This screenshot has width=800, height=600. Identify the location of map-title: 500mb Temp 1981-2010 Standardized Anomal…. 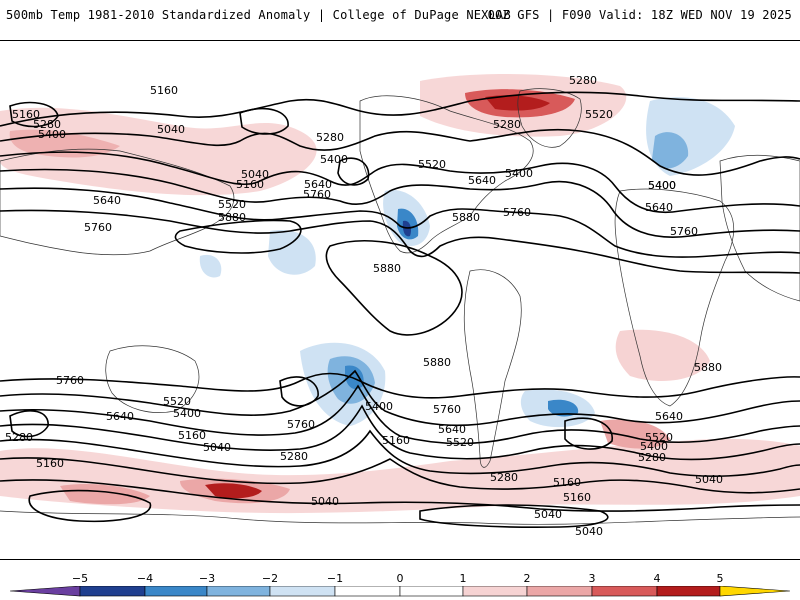
(258, 15).